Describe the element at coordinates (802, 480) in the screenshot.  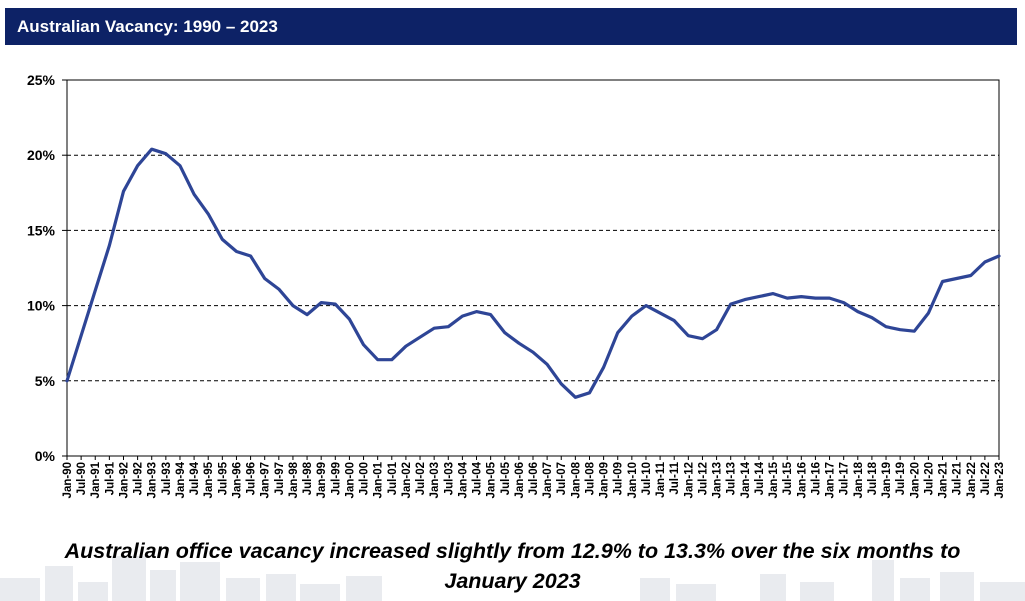
I see `x-tick-label: Jan-16` at that location.